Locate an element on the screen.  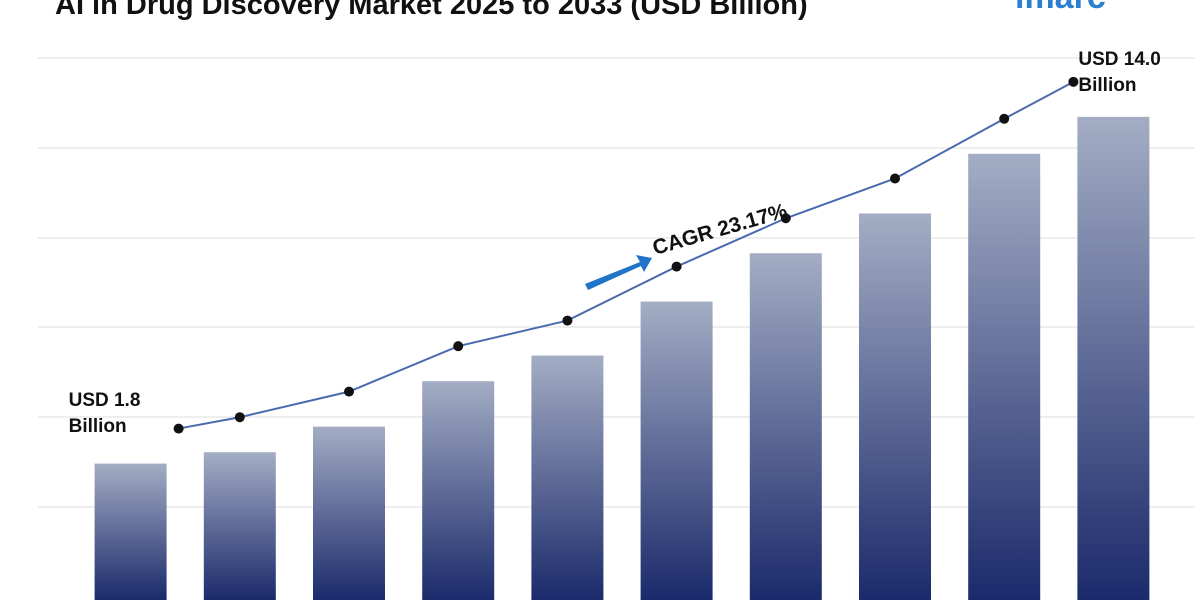
cagr-arrow is located at coordinates (618, 272).